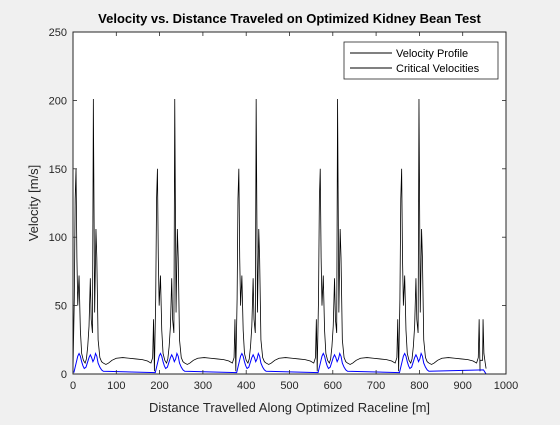 Image resolution: width=560 pixels, height=425 pixels. Describe the element at coordinates (33, 203) in the screenshot. I see `y-axis-label: Velocity [m/s]` at that location.